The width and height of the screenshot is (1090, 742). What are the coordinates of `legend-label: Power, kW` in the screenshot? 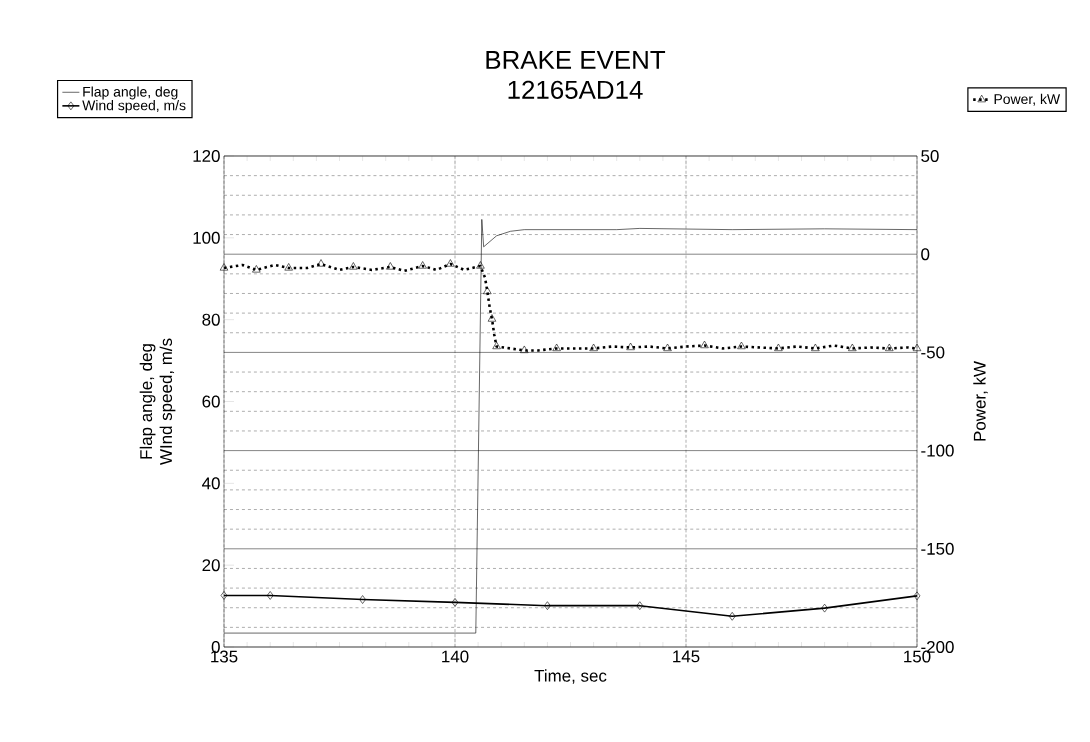 It's located at (1027, 99).